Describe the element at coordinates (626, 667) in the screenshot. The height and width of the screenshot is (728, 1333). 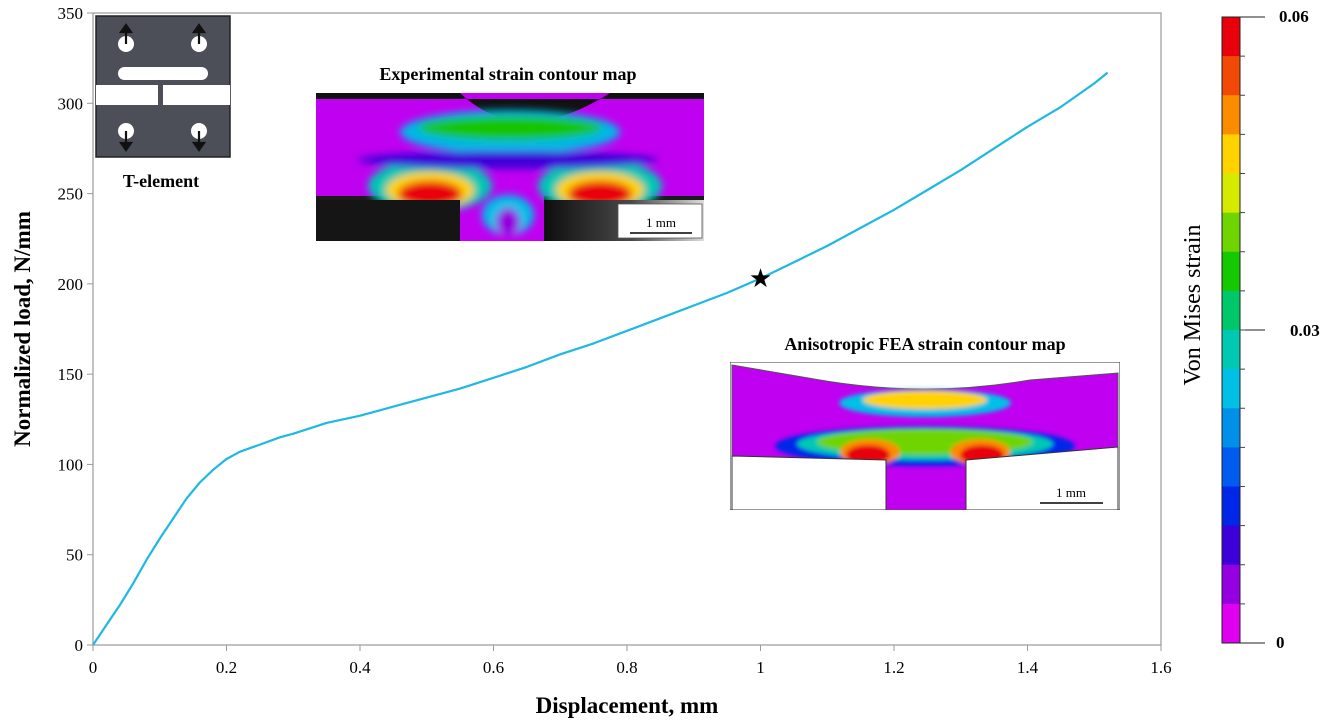
I see `x-tick-label: 0.8` at that location.